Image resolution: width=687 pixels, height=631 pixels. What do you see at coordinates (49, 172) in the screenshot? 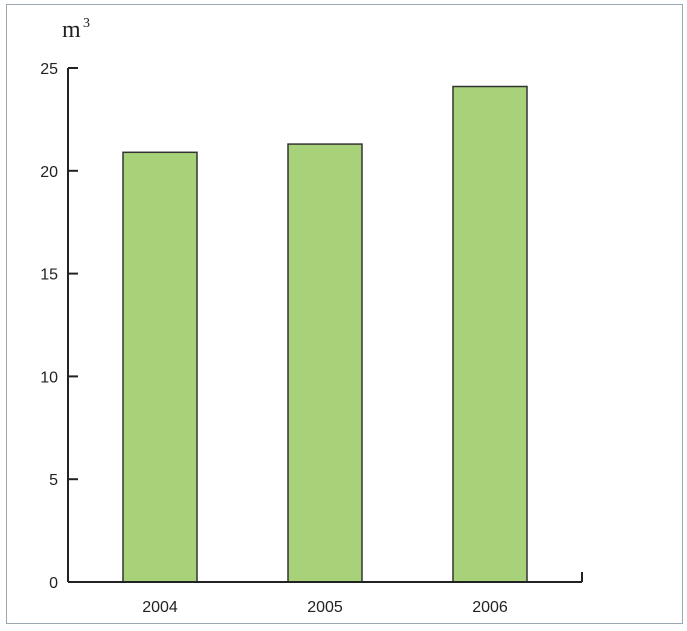
I see `y-tick-label-20: 20` at bounding box center [49, 172].